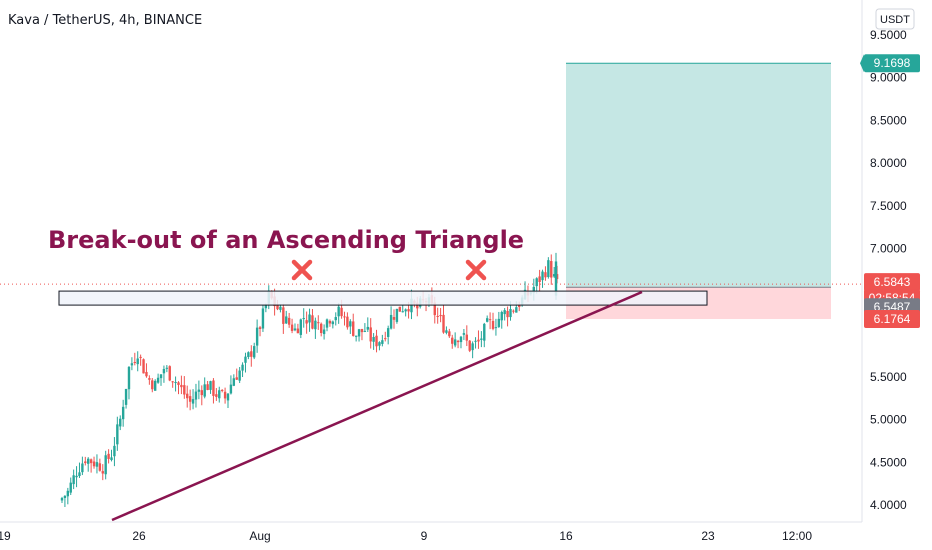 The height and width of the screenshot is (550, 932). Describe the element at coordinates (888, 163) in the screenshot. I see `price-tick-label: 8.0000` at that location.